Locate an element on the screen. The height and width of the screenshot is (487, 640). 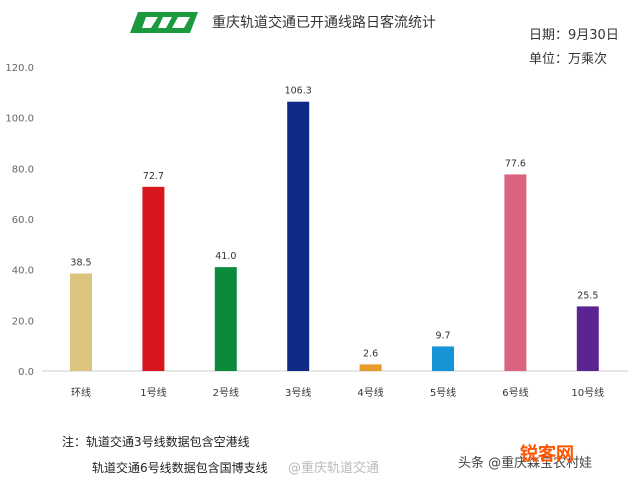
y-tick-label: 0.0 is located at coordinates (26, 372).